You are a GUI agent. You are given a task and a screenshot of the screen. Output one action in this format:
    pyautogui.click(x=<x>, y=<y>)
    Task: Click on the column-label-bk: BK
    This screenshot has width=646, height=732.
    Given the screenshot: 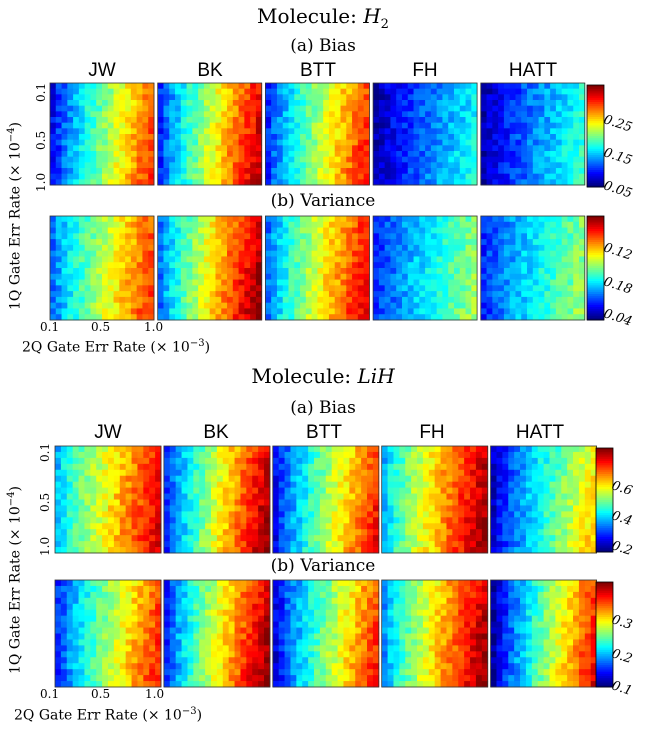 What is the action you would take?
    pyautogui.click(x=210, y=70)
    